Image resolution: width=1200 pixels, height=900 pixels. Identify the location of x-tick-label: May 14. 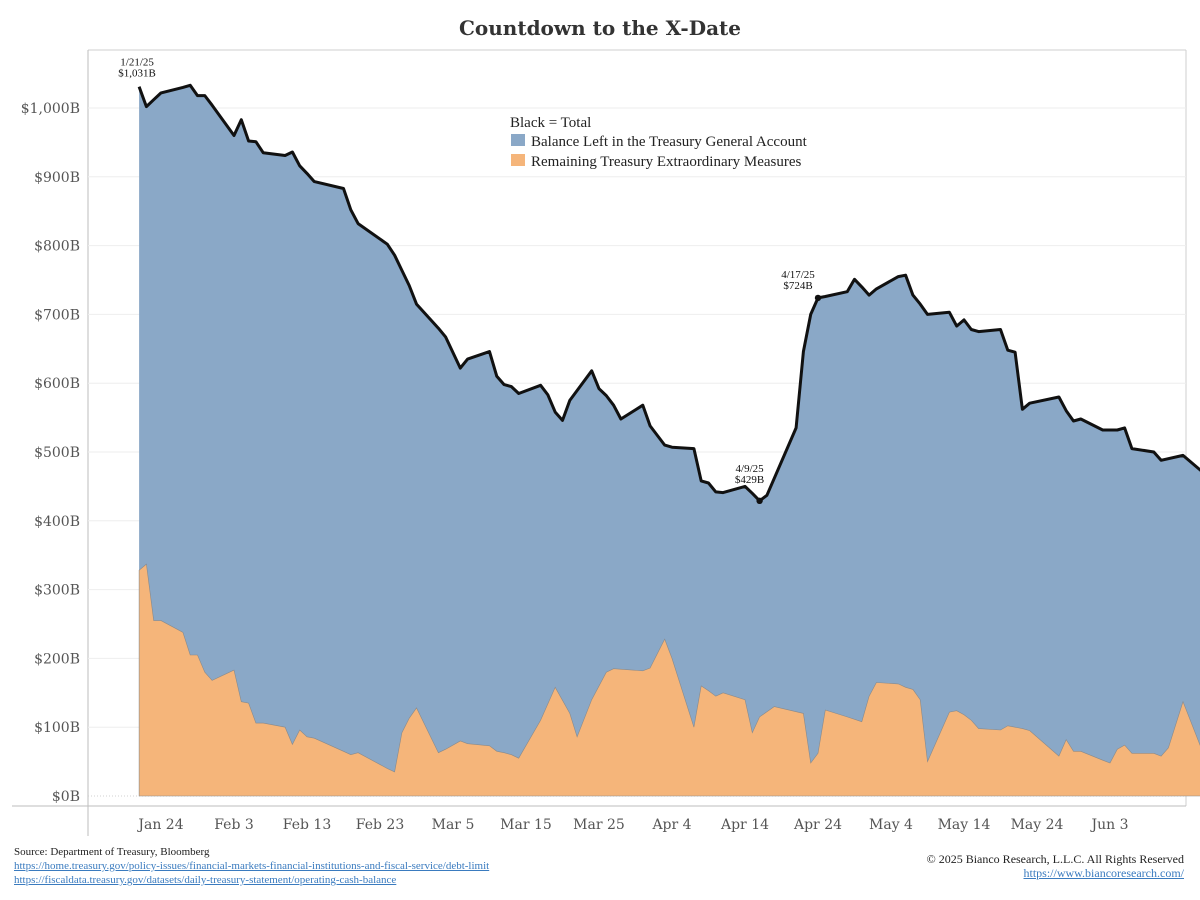
(964, 825).